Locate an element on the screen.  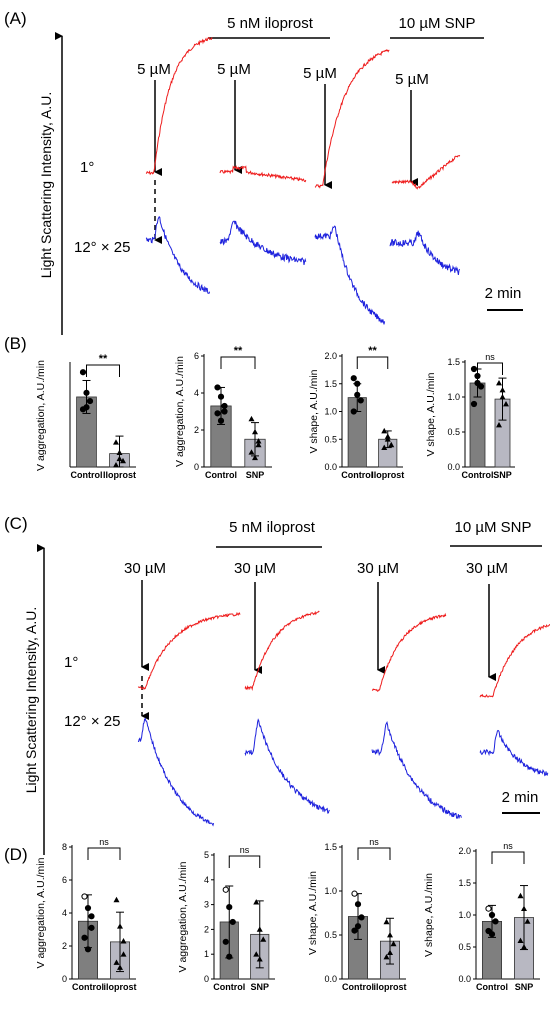
group-label-iloprost-c: 5 nM iloprost is located at coordinates (272, 527).